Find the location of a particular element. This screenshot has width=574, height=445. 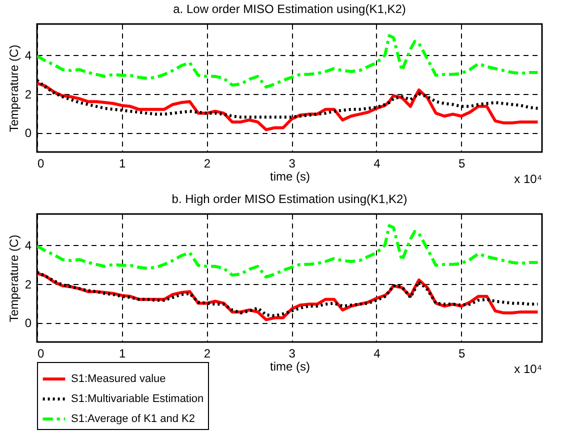

chart-title: b. High order MISO Estimation using(K1,K2) is located at coordinates (290, 199).